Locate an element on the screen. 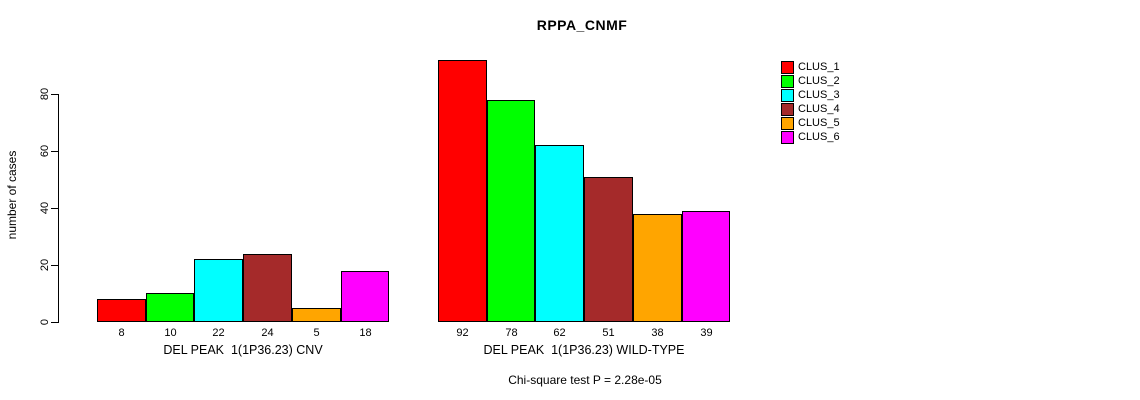 The image size is (1140, 400). legend-item-clus_1: CLUS_1 is located at coordinates (810, 67).